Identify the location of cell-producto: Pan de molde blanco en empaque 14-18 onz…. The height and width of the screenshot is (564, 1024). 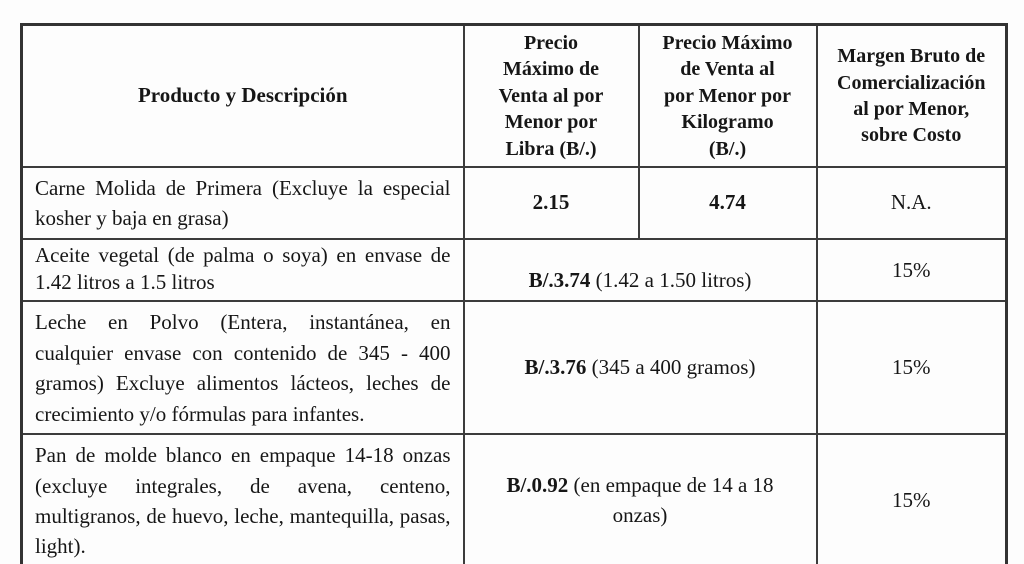
(242, 498).